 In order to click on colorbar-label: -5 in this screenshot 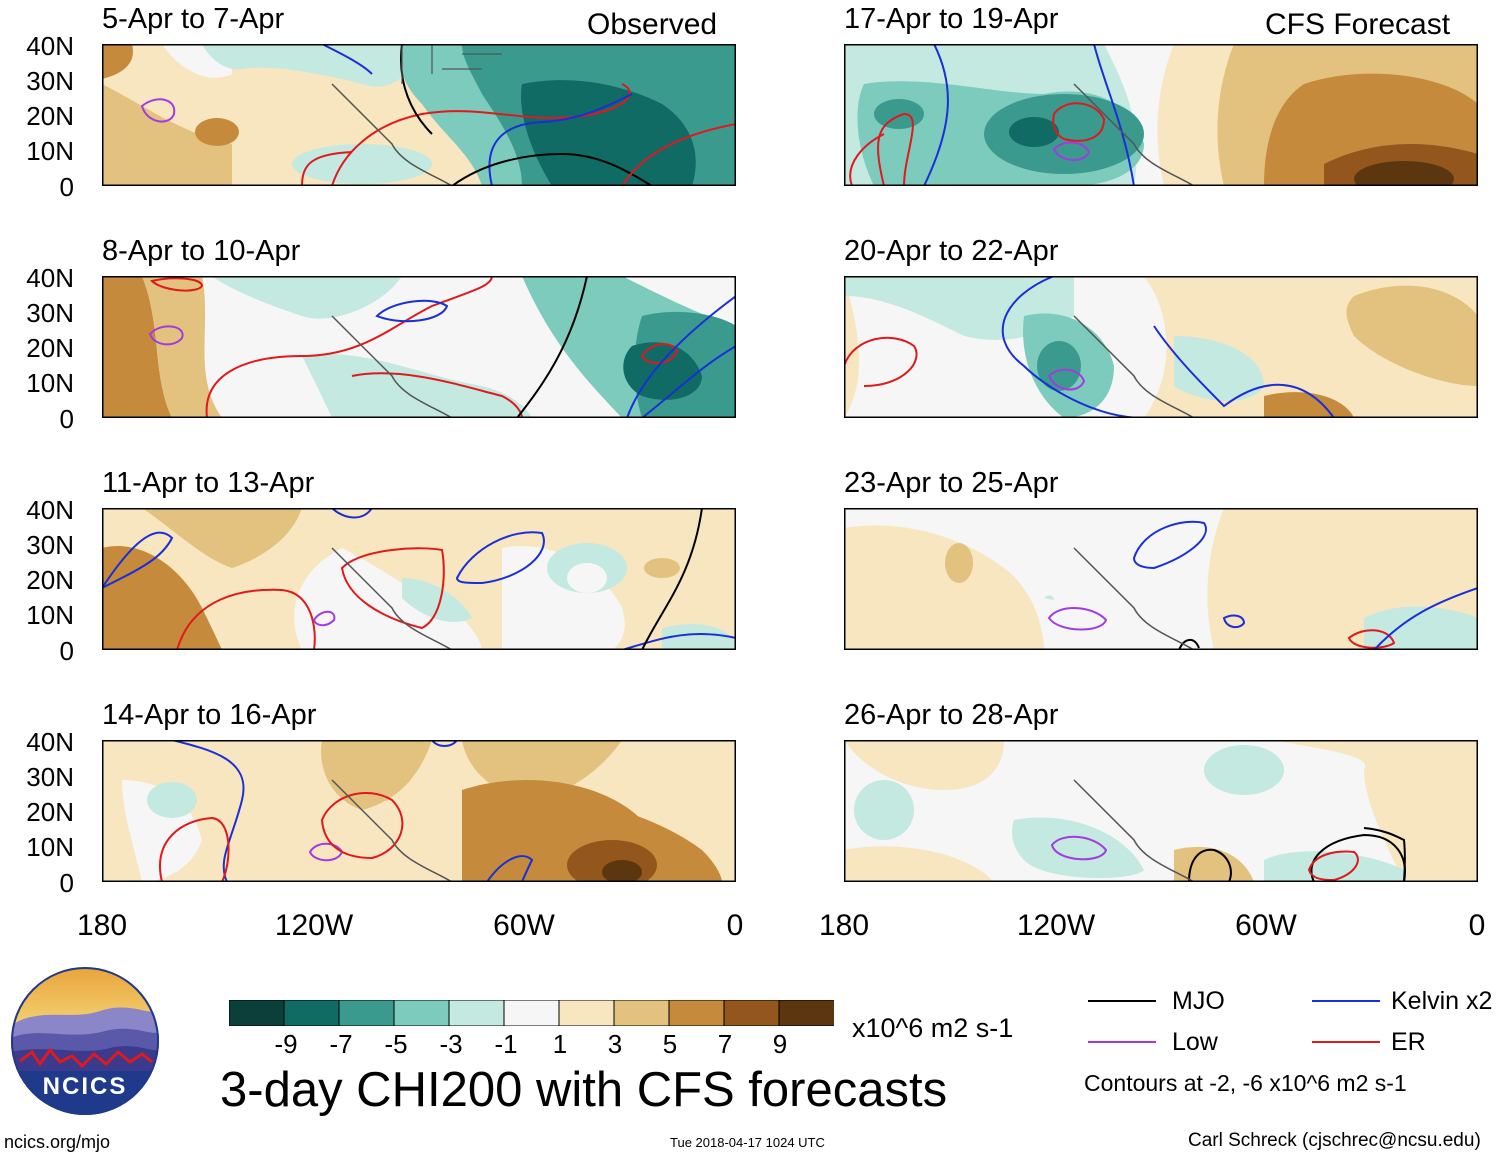, I will do `click(396, 1044)`.